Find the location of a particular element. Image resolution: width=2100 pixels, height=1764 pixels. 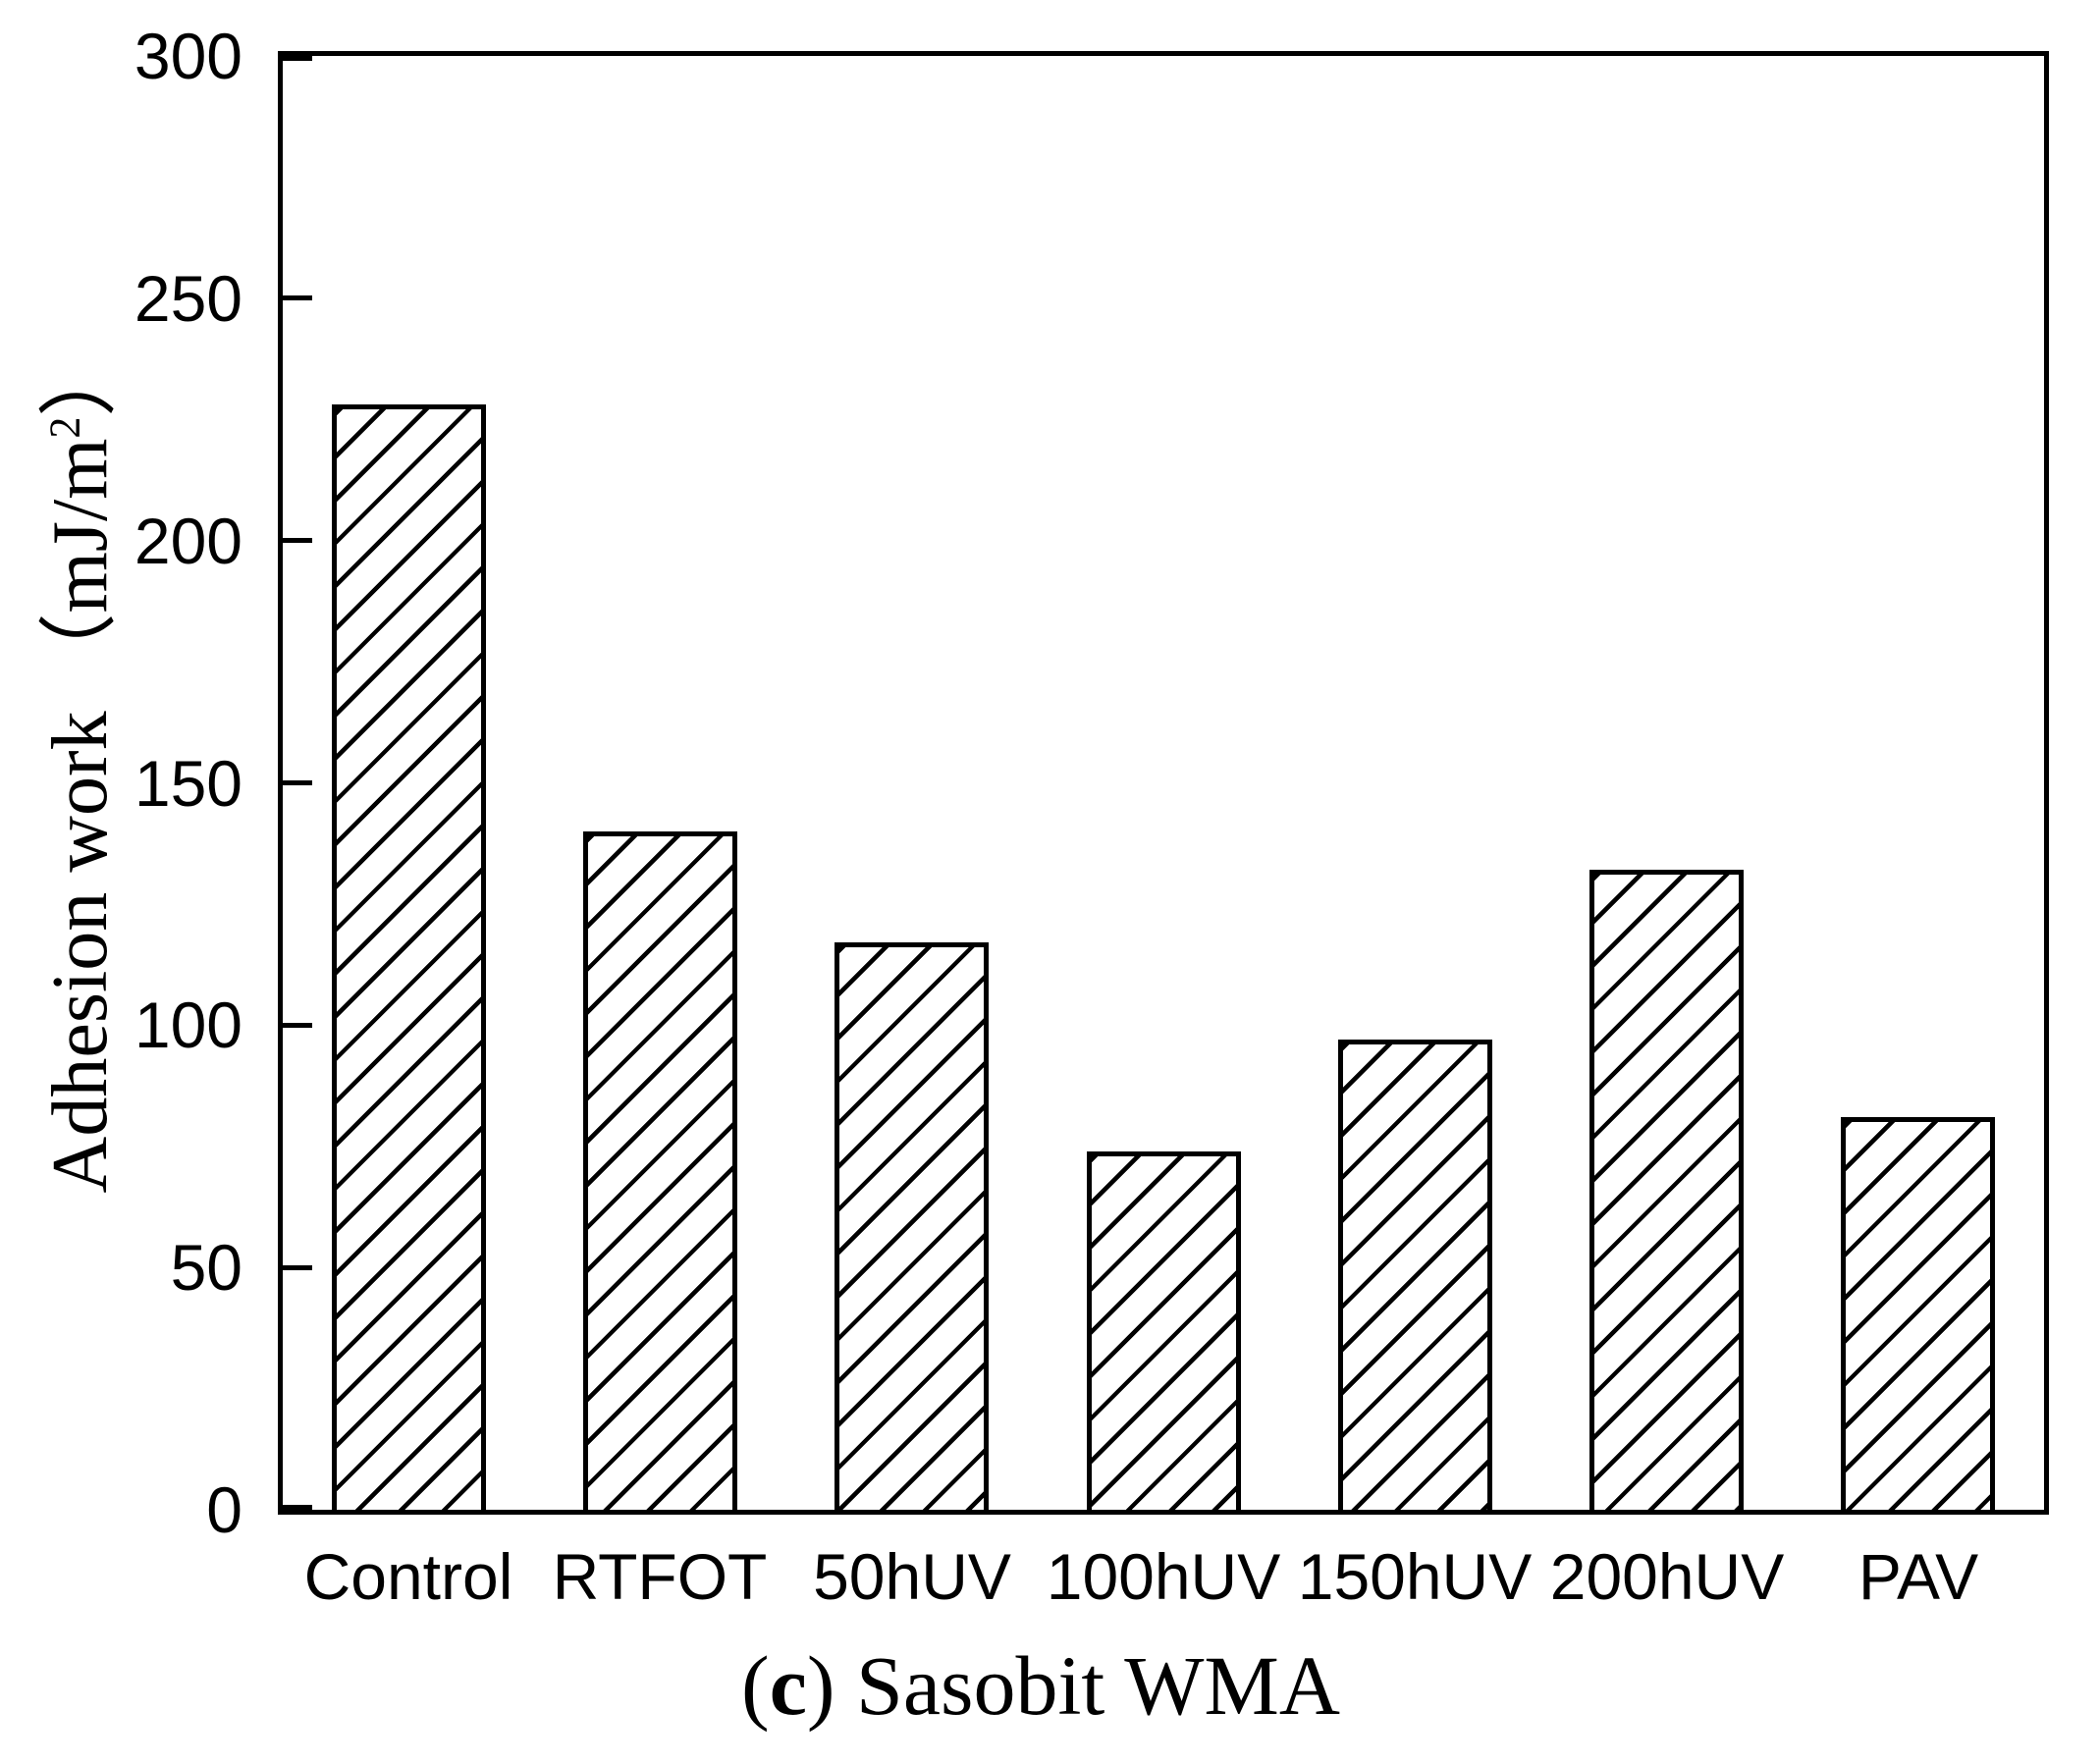

y-tick-label-250: 250 is located at coordinates (188, 298).